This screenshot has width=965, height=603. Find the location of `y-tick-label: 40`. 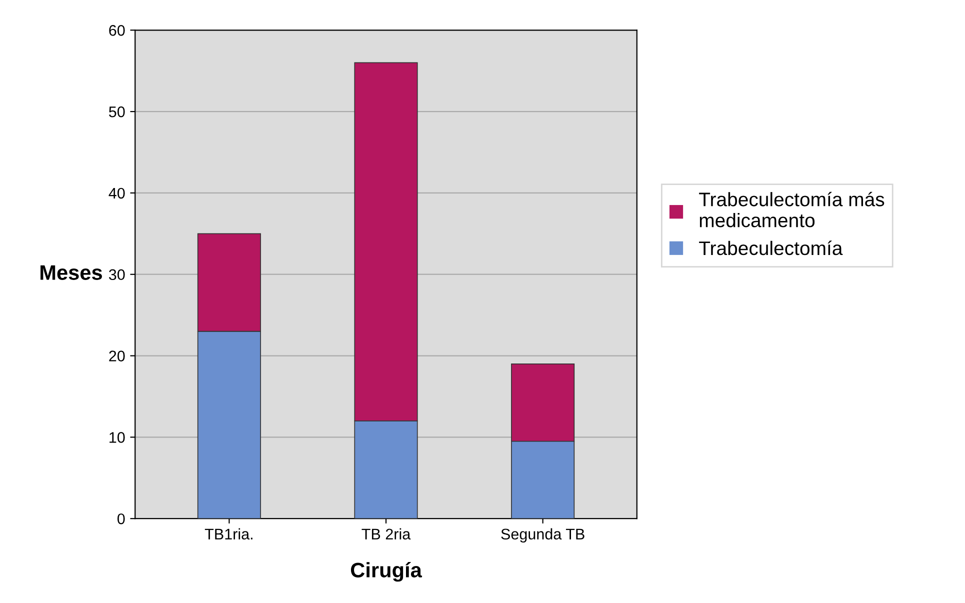

y-tick-label: 40 is located at coordinates (116, 193).